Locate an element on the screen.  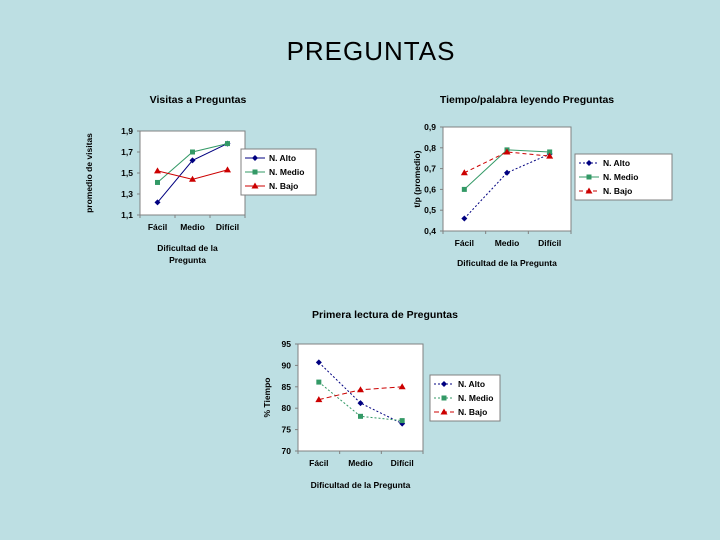
chart-title: Visitas a Preguntas is located at coordinates (198, 100).